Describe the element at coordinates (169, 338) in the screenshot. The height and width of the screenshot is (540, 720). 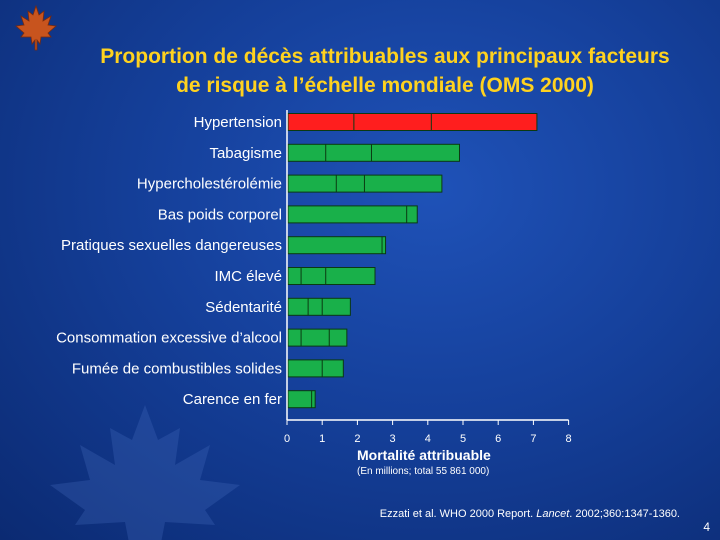
I see `category-label-7: Consommation excessive d’alcool` at that location.